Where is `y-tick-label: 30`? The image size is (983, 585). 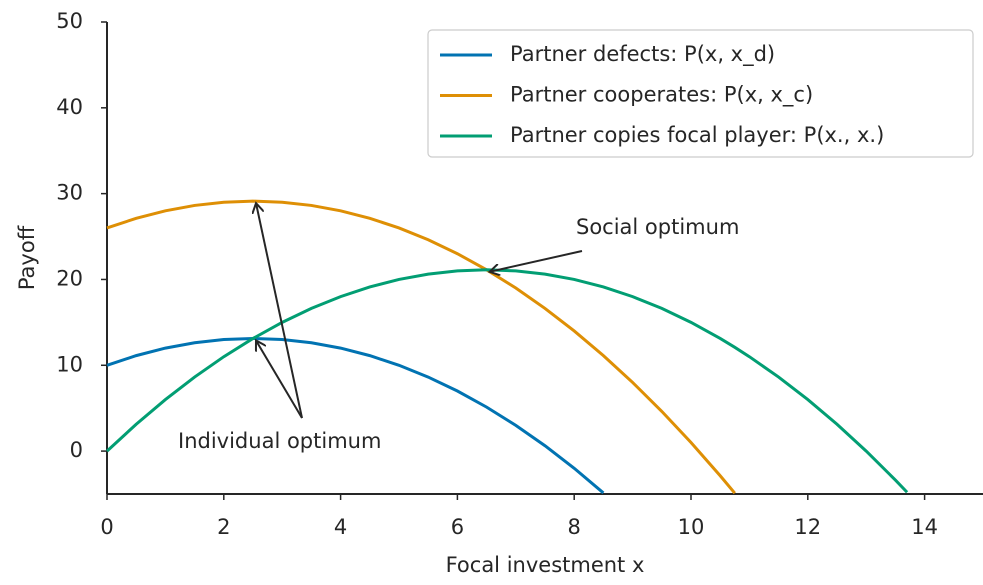
y-tick-label: 30 is located at coordinates (69, 193).